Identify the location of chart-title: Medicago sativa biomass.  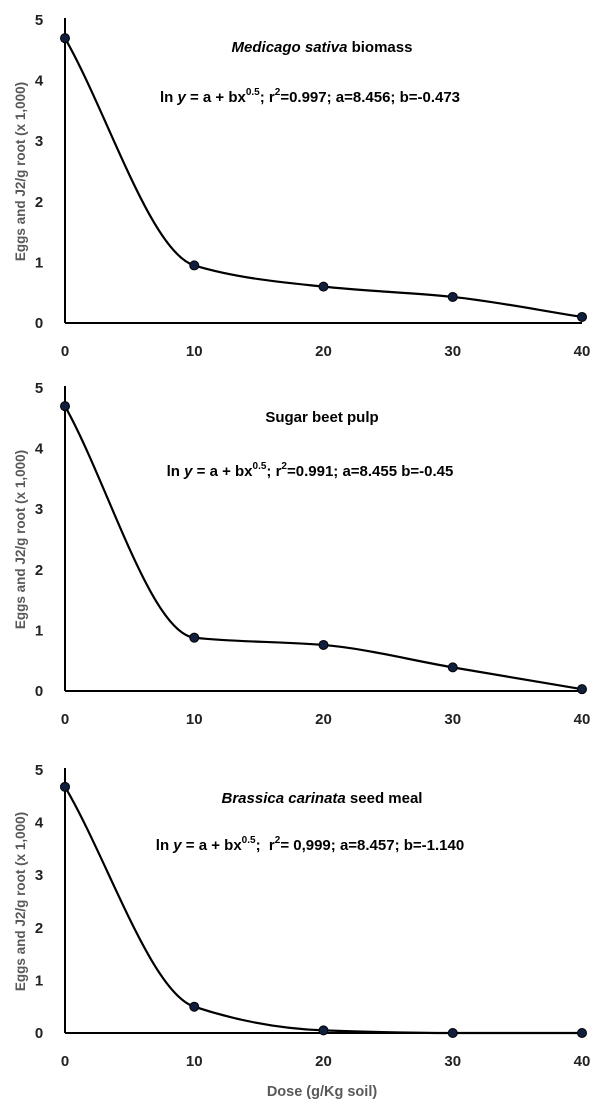
(322, 47).